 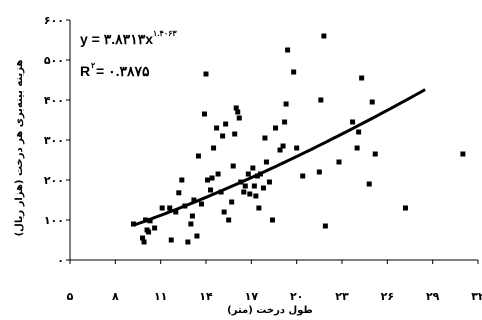 I want to click on x-axis-title: طول درخت (متر), so click(x=270, y=310).